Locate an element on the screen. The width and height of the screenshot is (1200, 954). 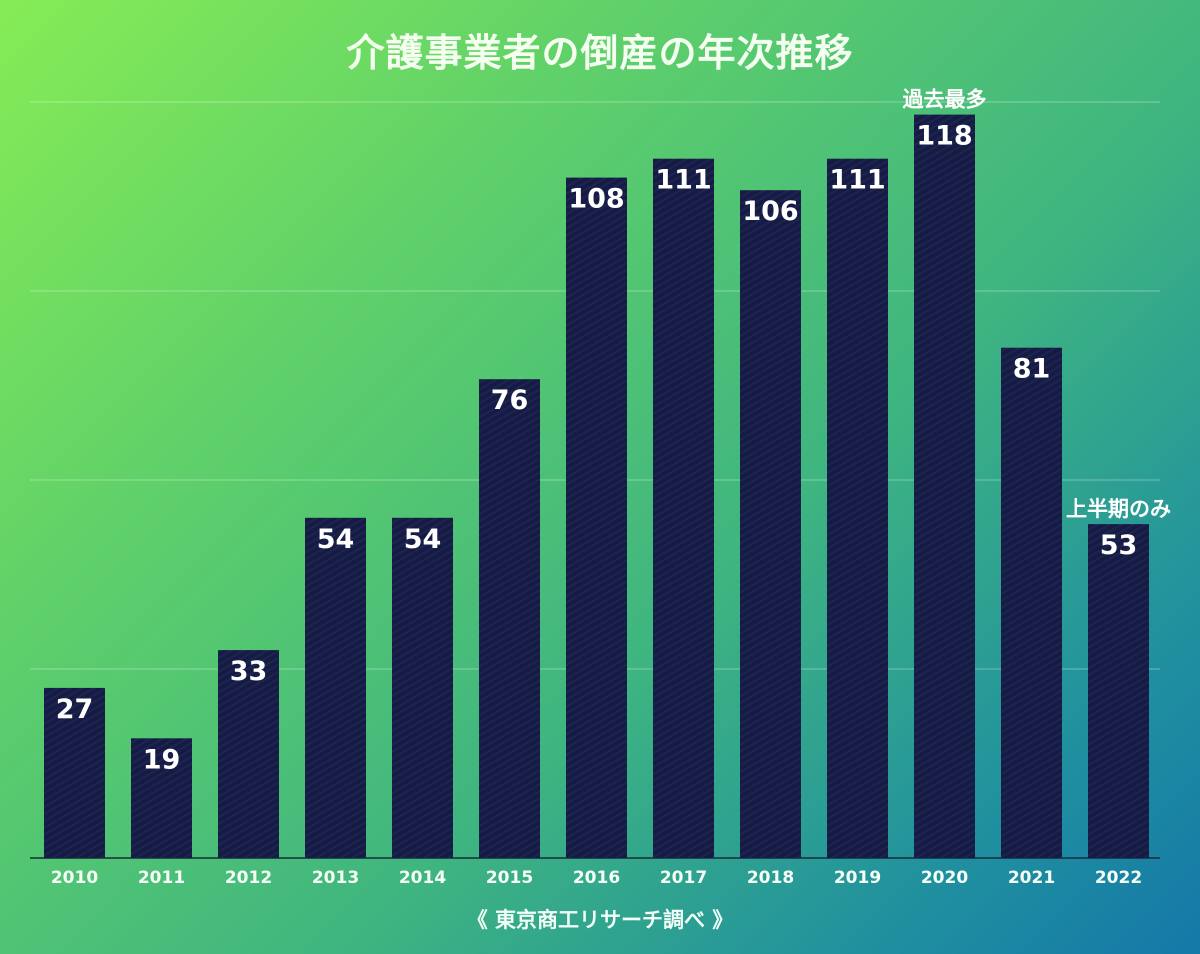
bar-2011 is located at coordinates (161, 798).